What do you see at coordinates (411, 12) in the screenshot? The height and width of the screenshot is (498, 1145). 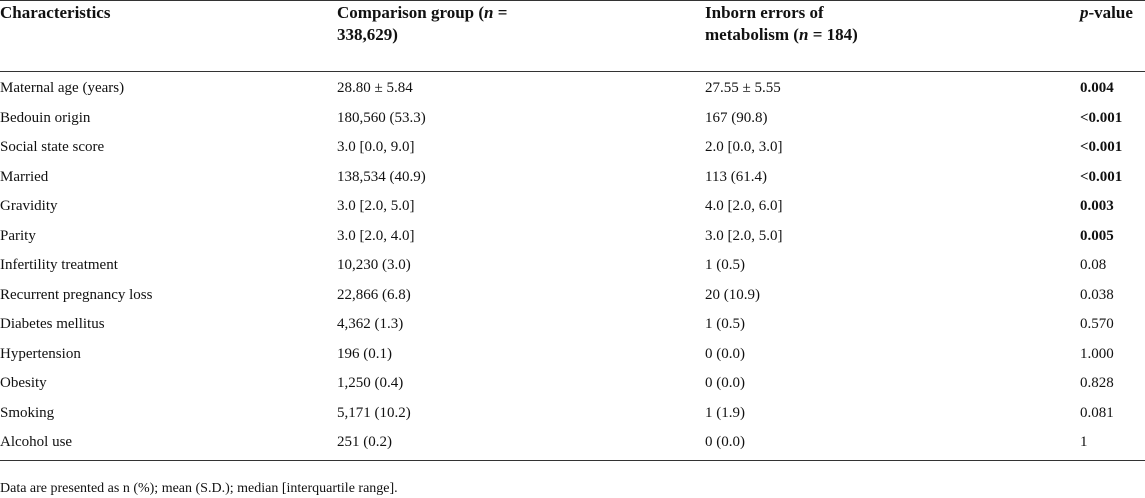 I see `header-text: Comparison group (` at bounding box center [411, 12].